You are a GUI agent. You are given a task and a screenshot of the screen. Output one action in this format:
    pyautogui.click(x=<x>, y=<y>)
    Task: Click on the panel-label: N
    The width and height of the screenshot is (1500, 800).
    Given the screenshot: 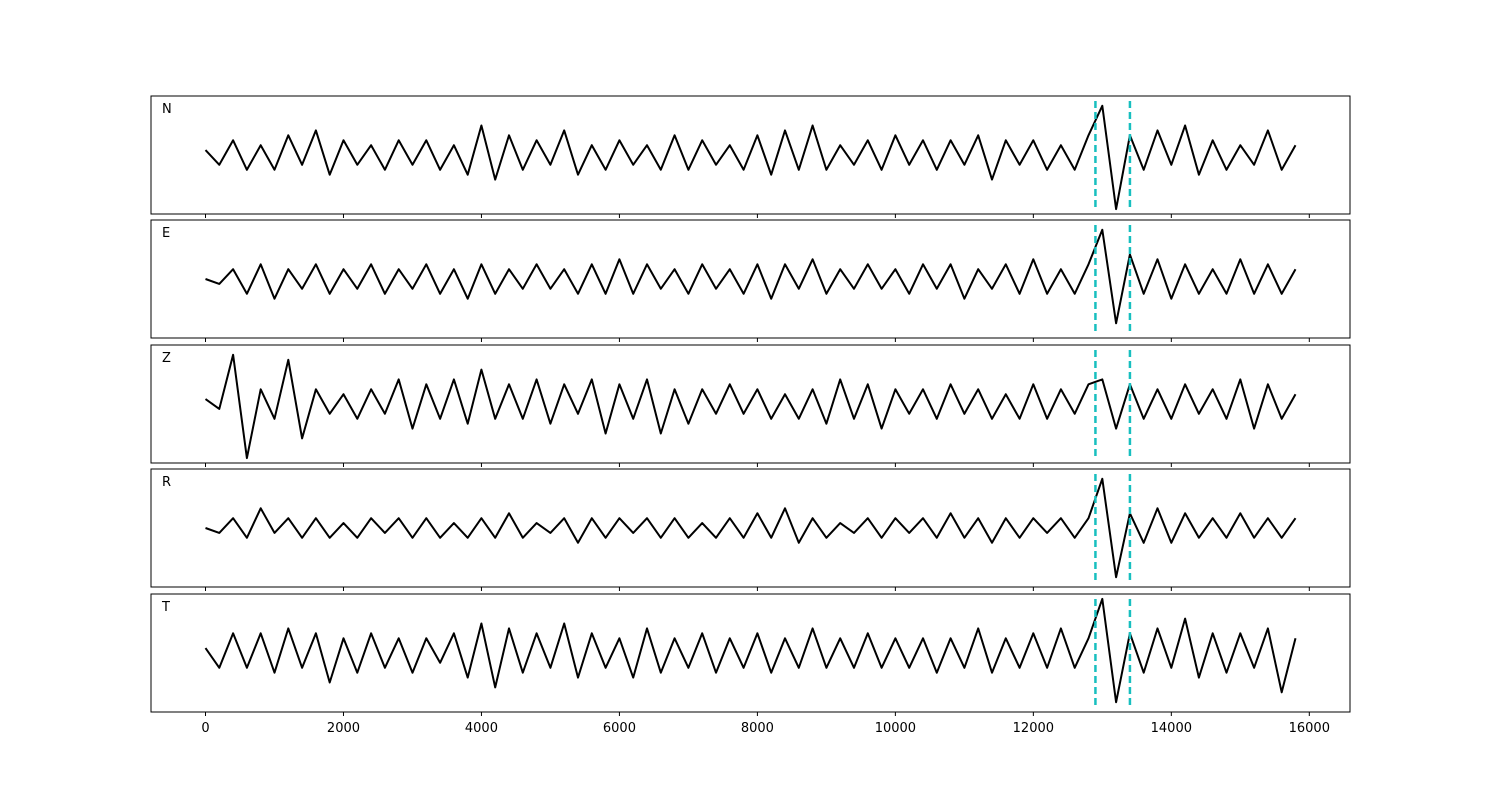 What is the action you would take?
    pyautogui.click(x=167, y=109)
    